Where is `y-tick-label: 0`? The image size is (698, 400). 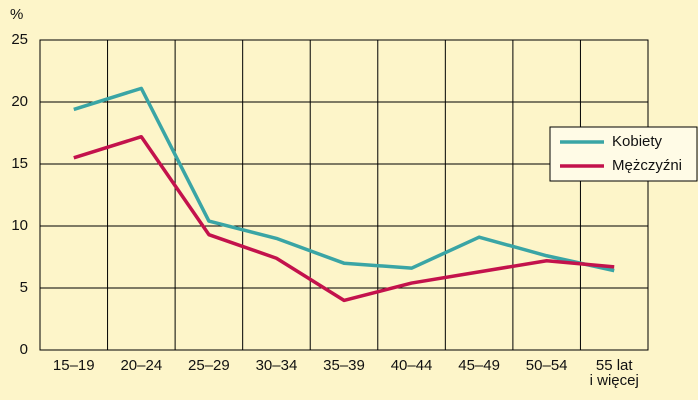
y-tick-label: 0 is located at coordinates (24, 349).